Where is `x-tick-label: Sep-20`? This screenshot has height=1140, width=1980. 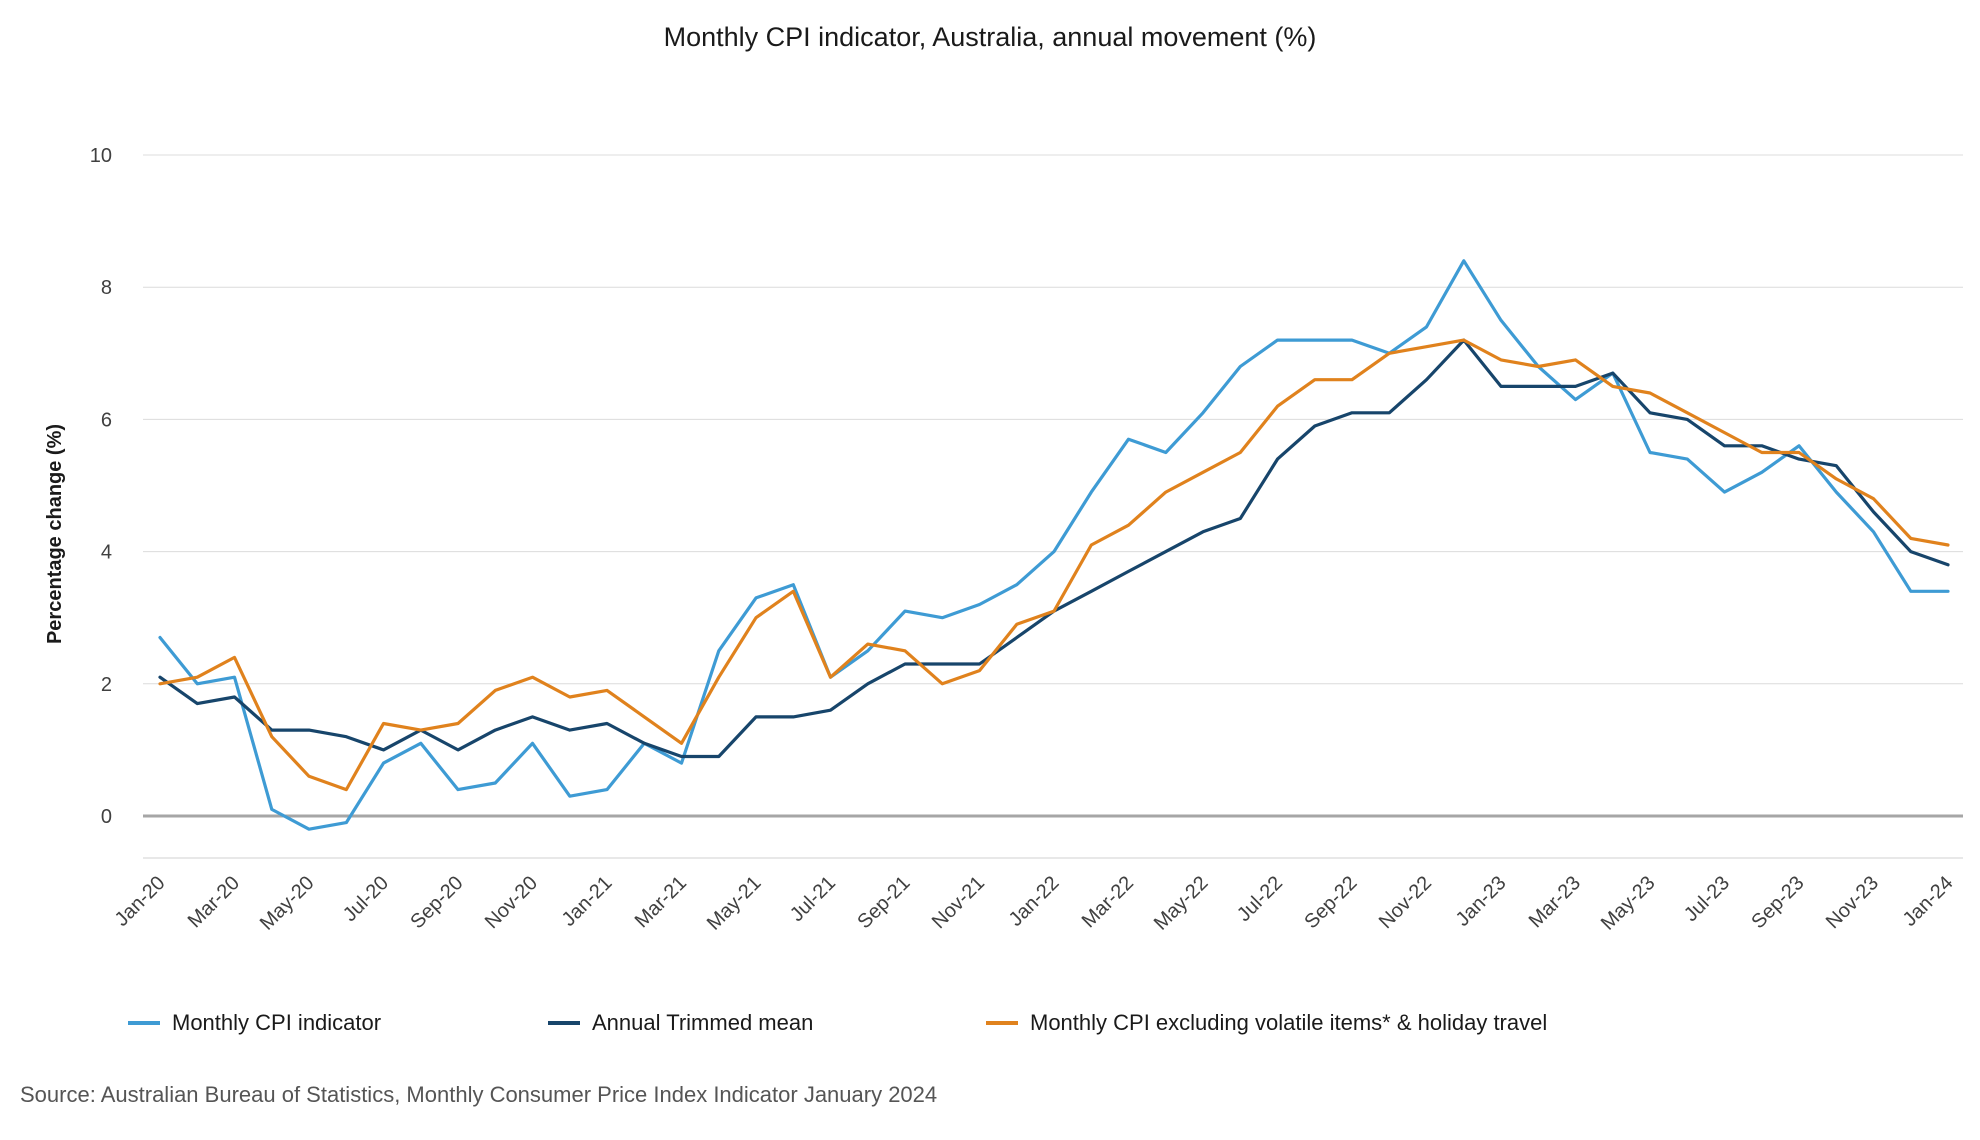 x-tick-label: Sep-20 is located at coordinates (436, 902).